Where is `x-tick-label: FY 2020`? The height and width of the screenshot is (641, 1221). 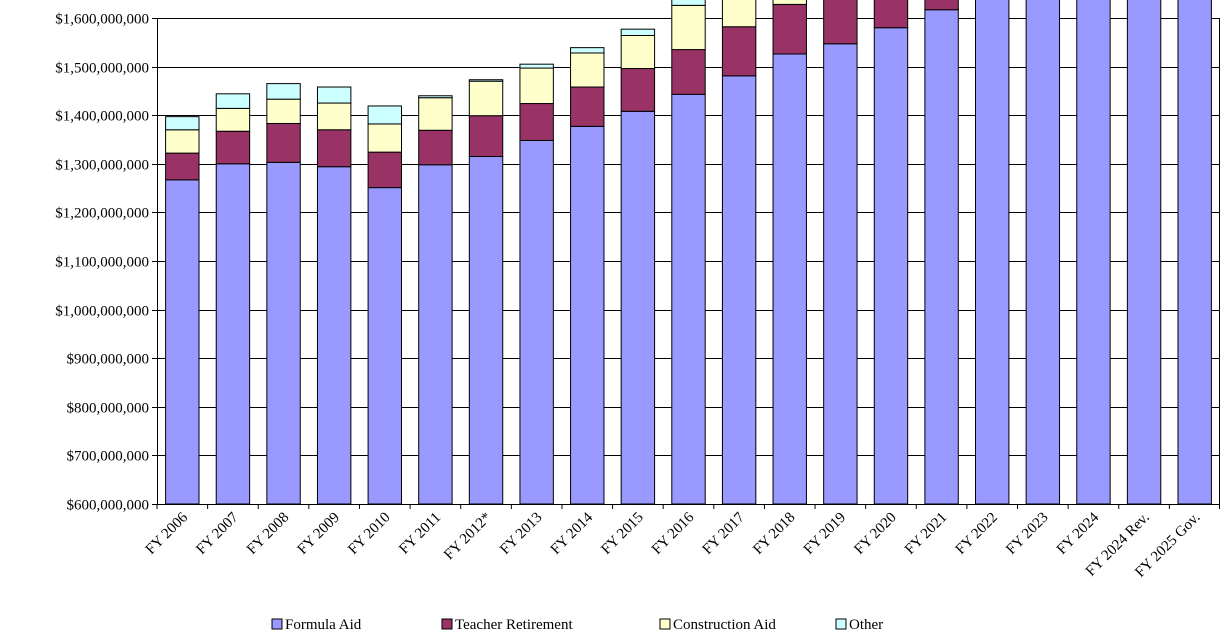 x-tick-label: FY 2020 is located at coordinates (875, 534).